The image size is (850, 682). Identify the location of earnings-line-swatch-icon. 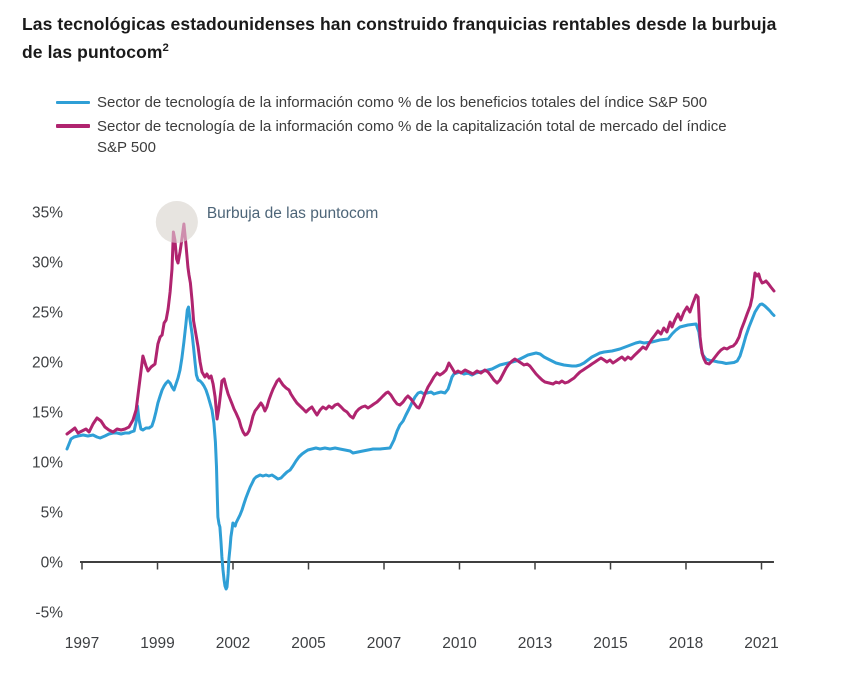
(73, 102).